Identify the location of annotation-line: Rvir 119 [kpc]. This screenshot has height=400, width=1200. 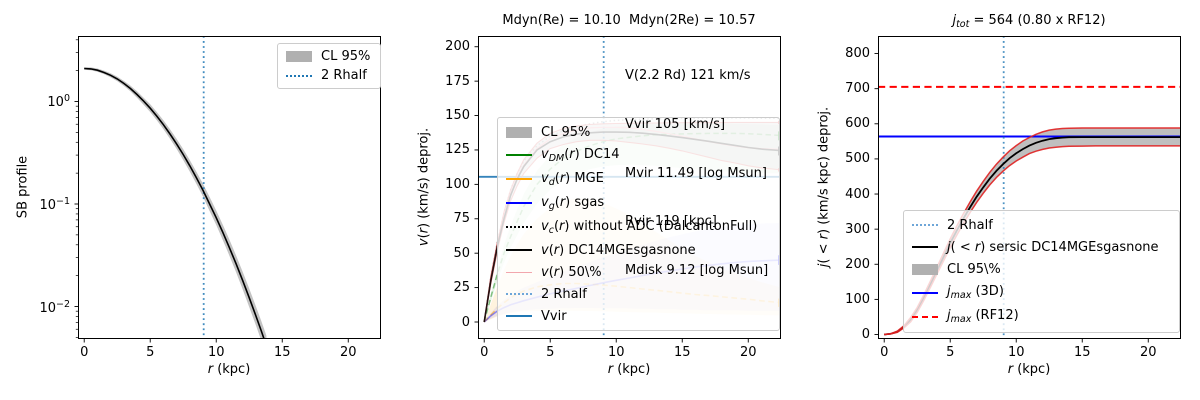
(671, 222).